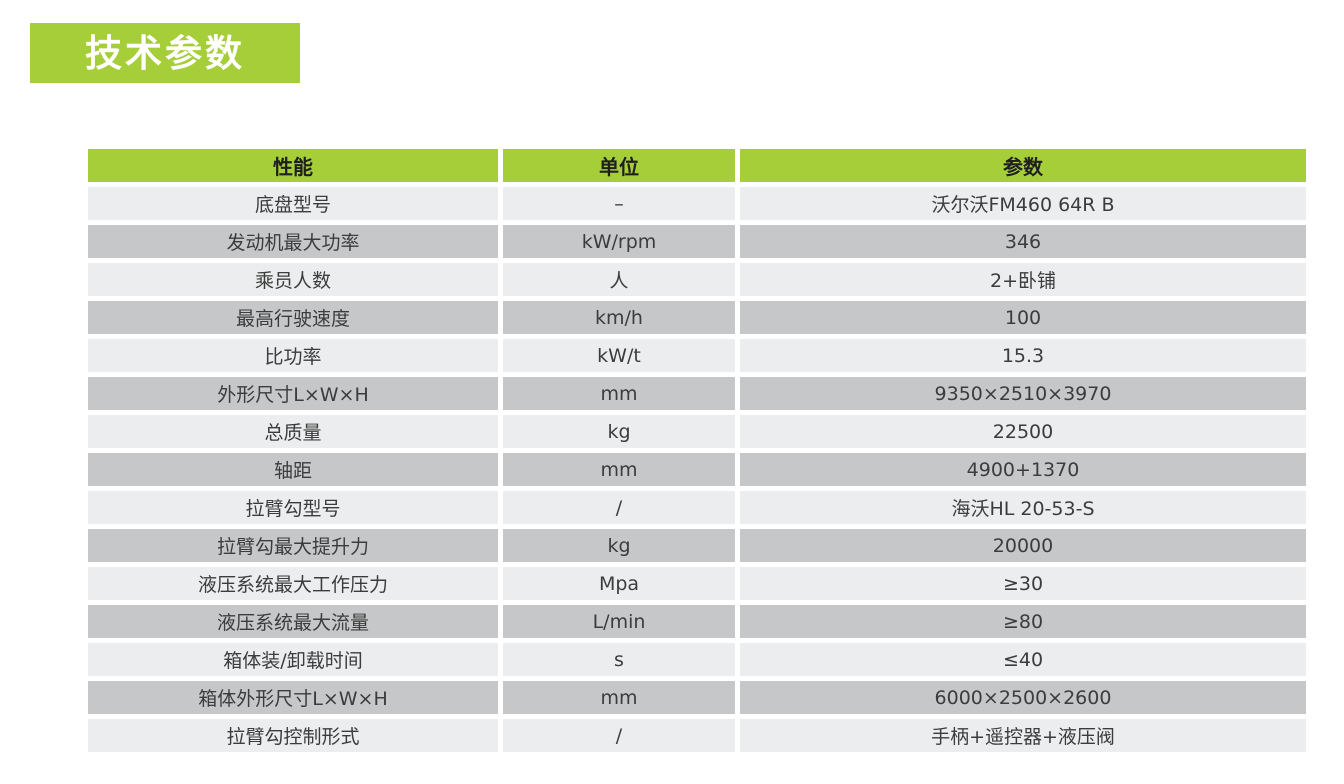  I want to click on spec-value-cell: 手柄+遥控器+液压阀, so click(1023, 735).